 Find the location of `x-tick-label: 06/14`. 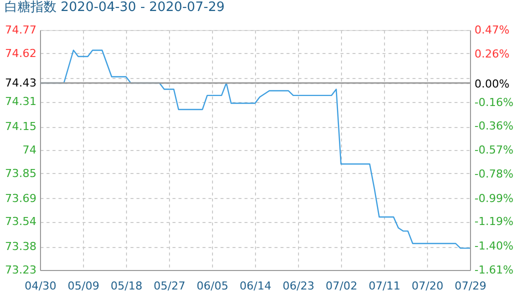

x-tick-label: 06/14 is located at coordinates (256, 286).